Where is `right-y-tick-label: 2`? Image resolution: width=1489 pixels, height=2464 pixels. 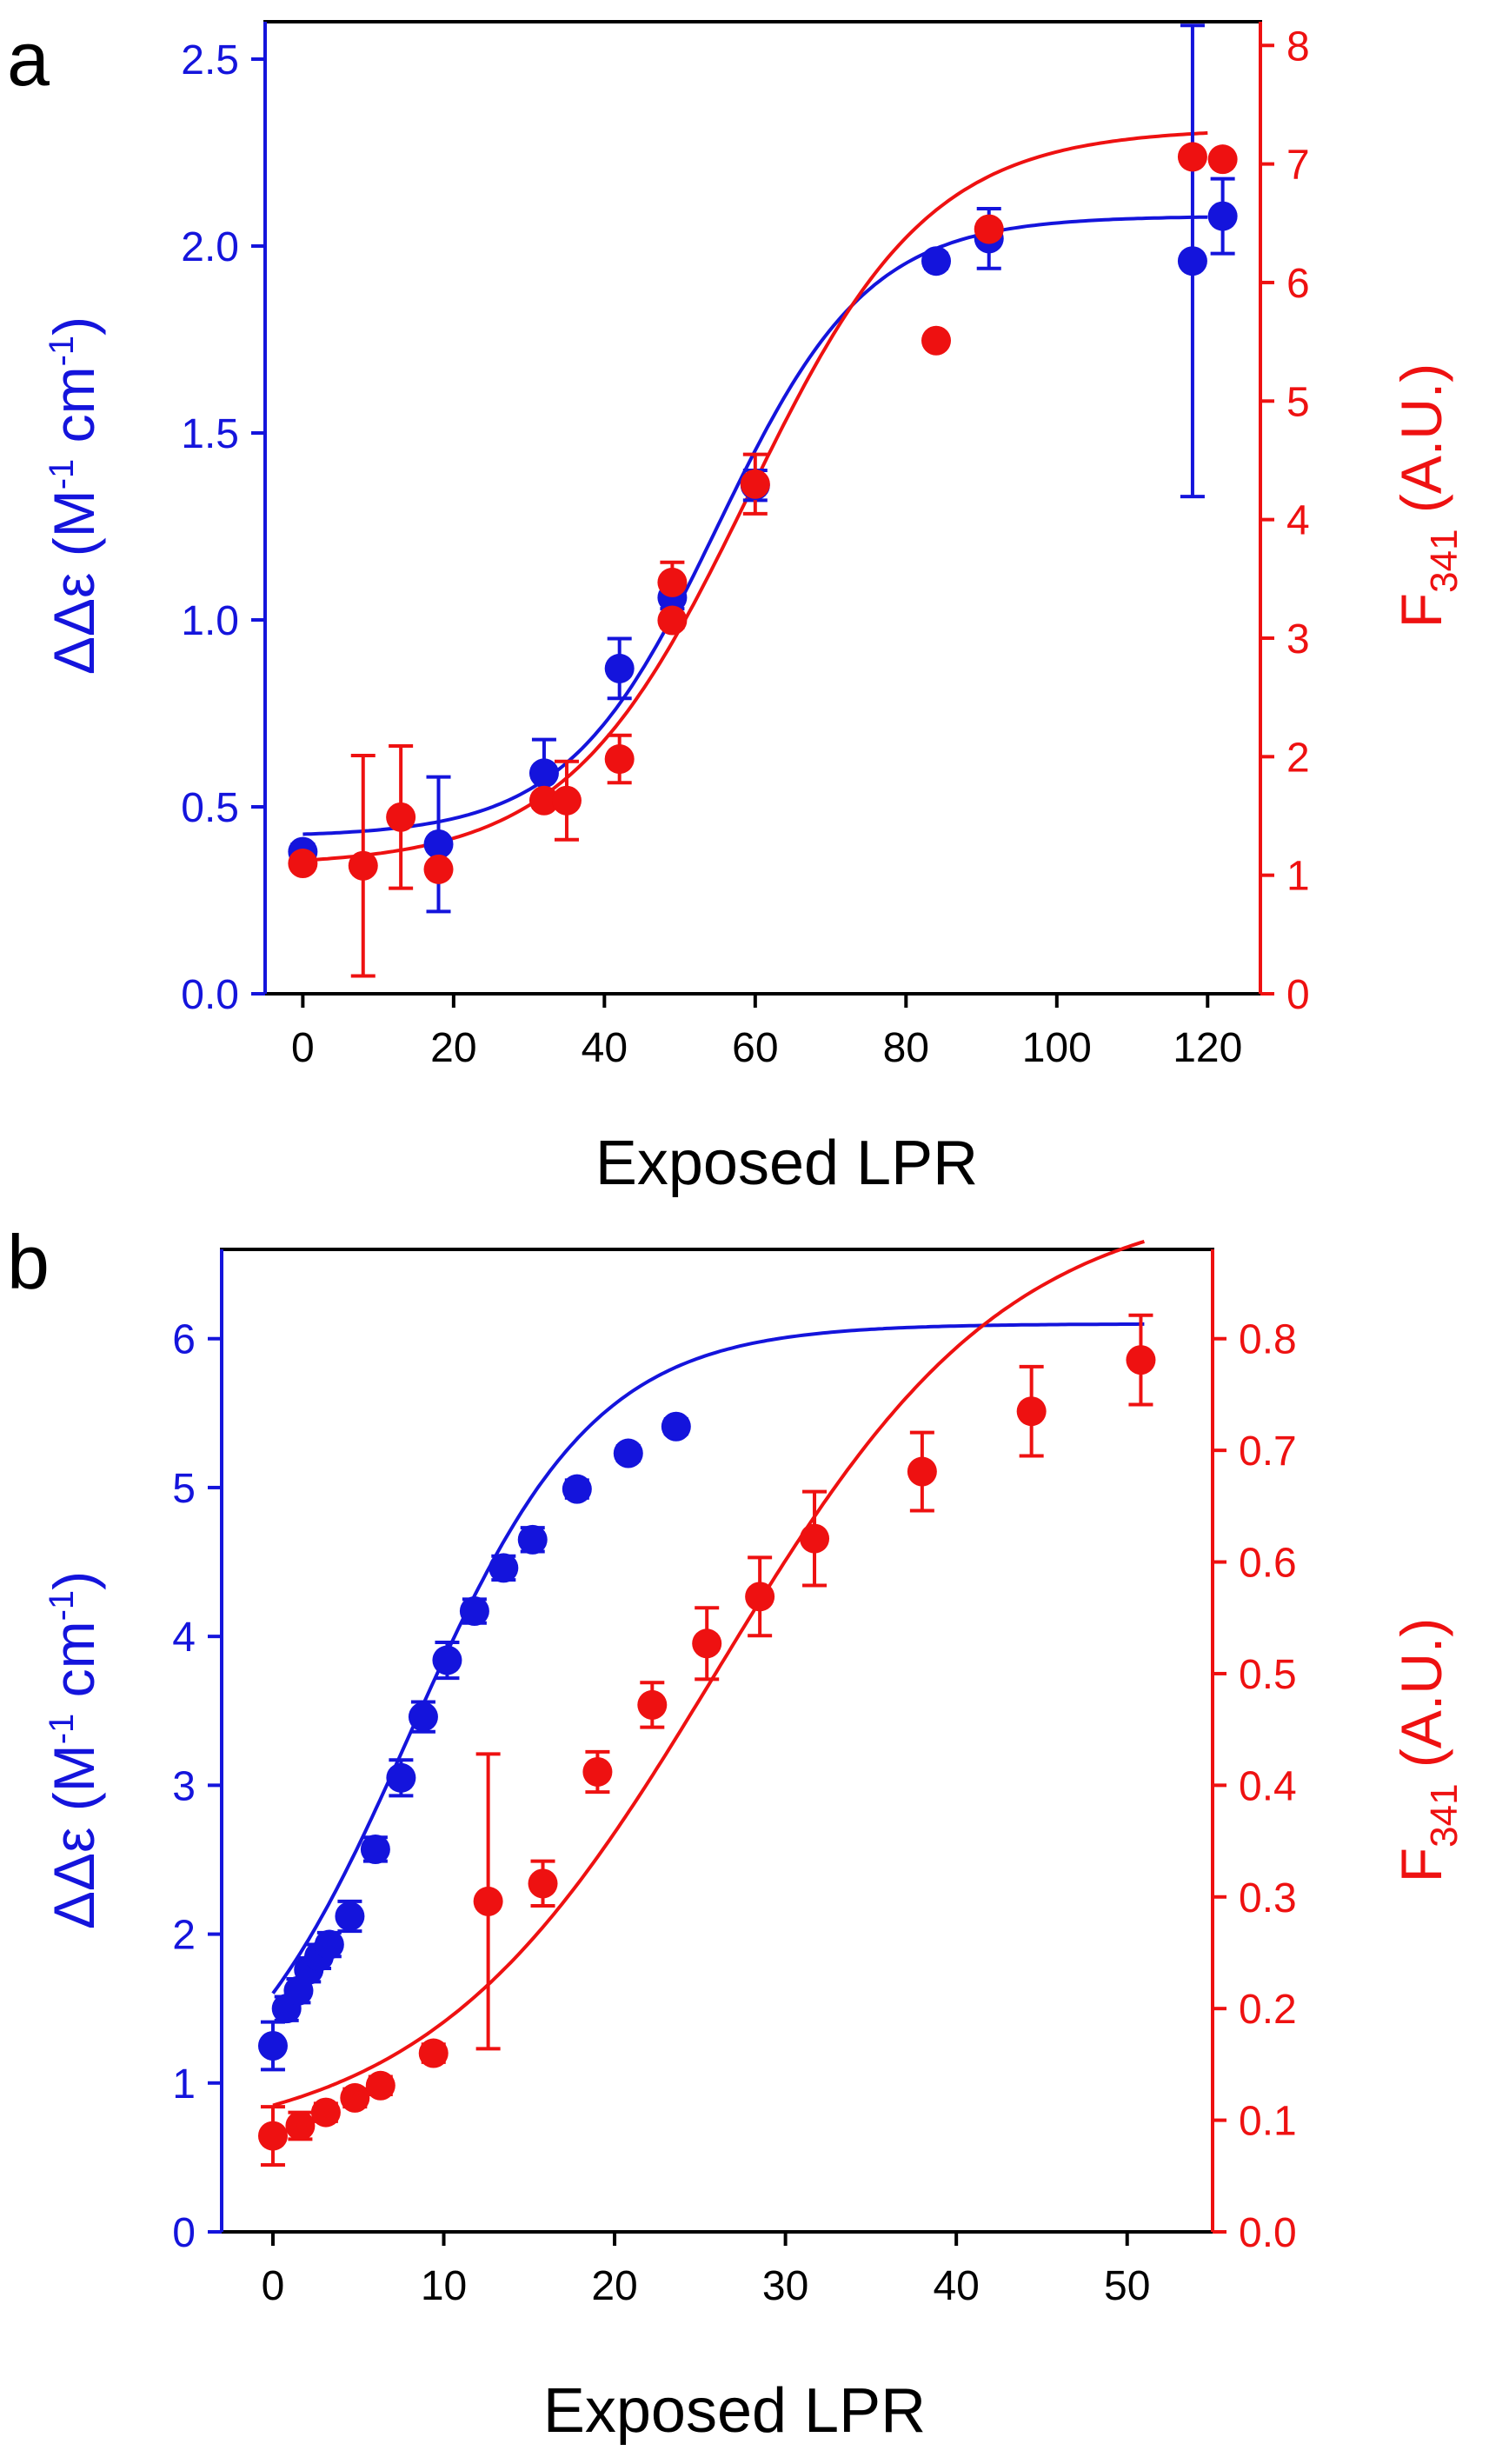 right-y-tick-label: 2 is located at coordinates (1298, 758).